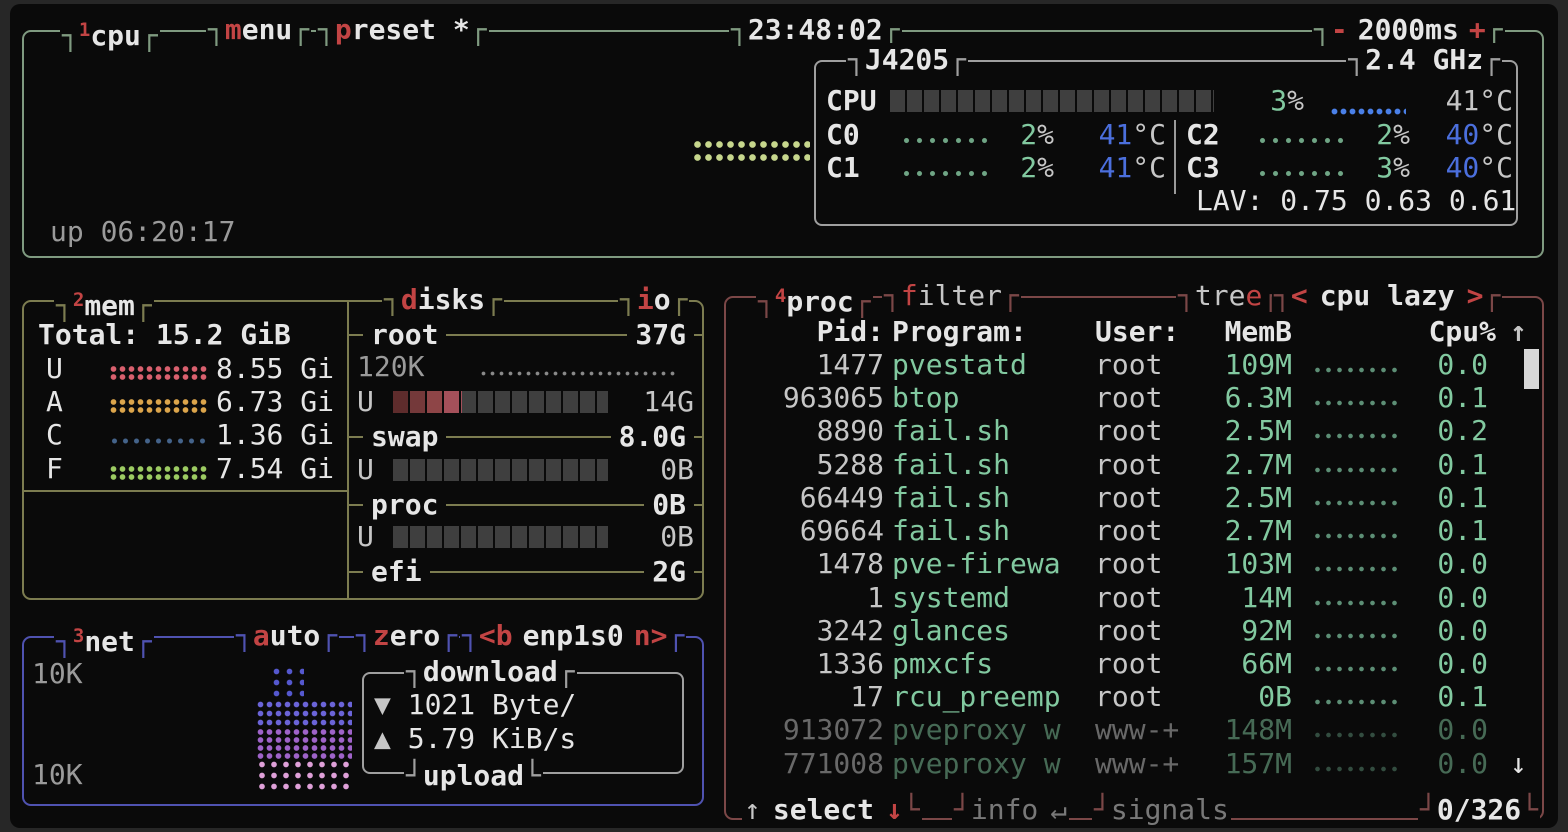  I want to click on sort-next-button: >, so click(1475, 295).